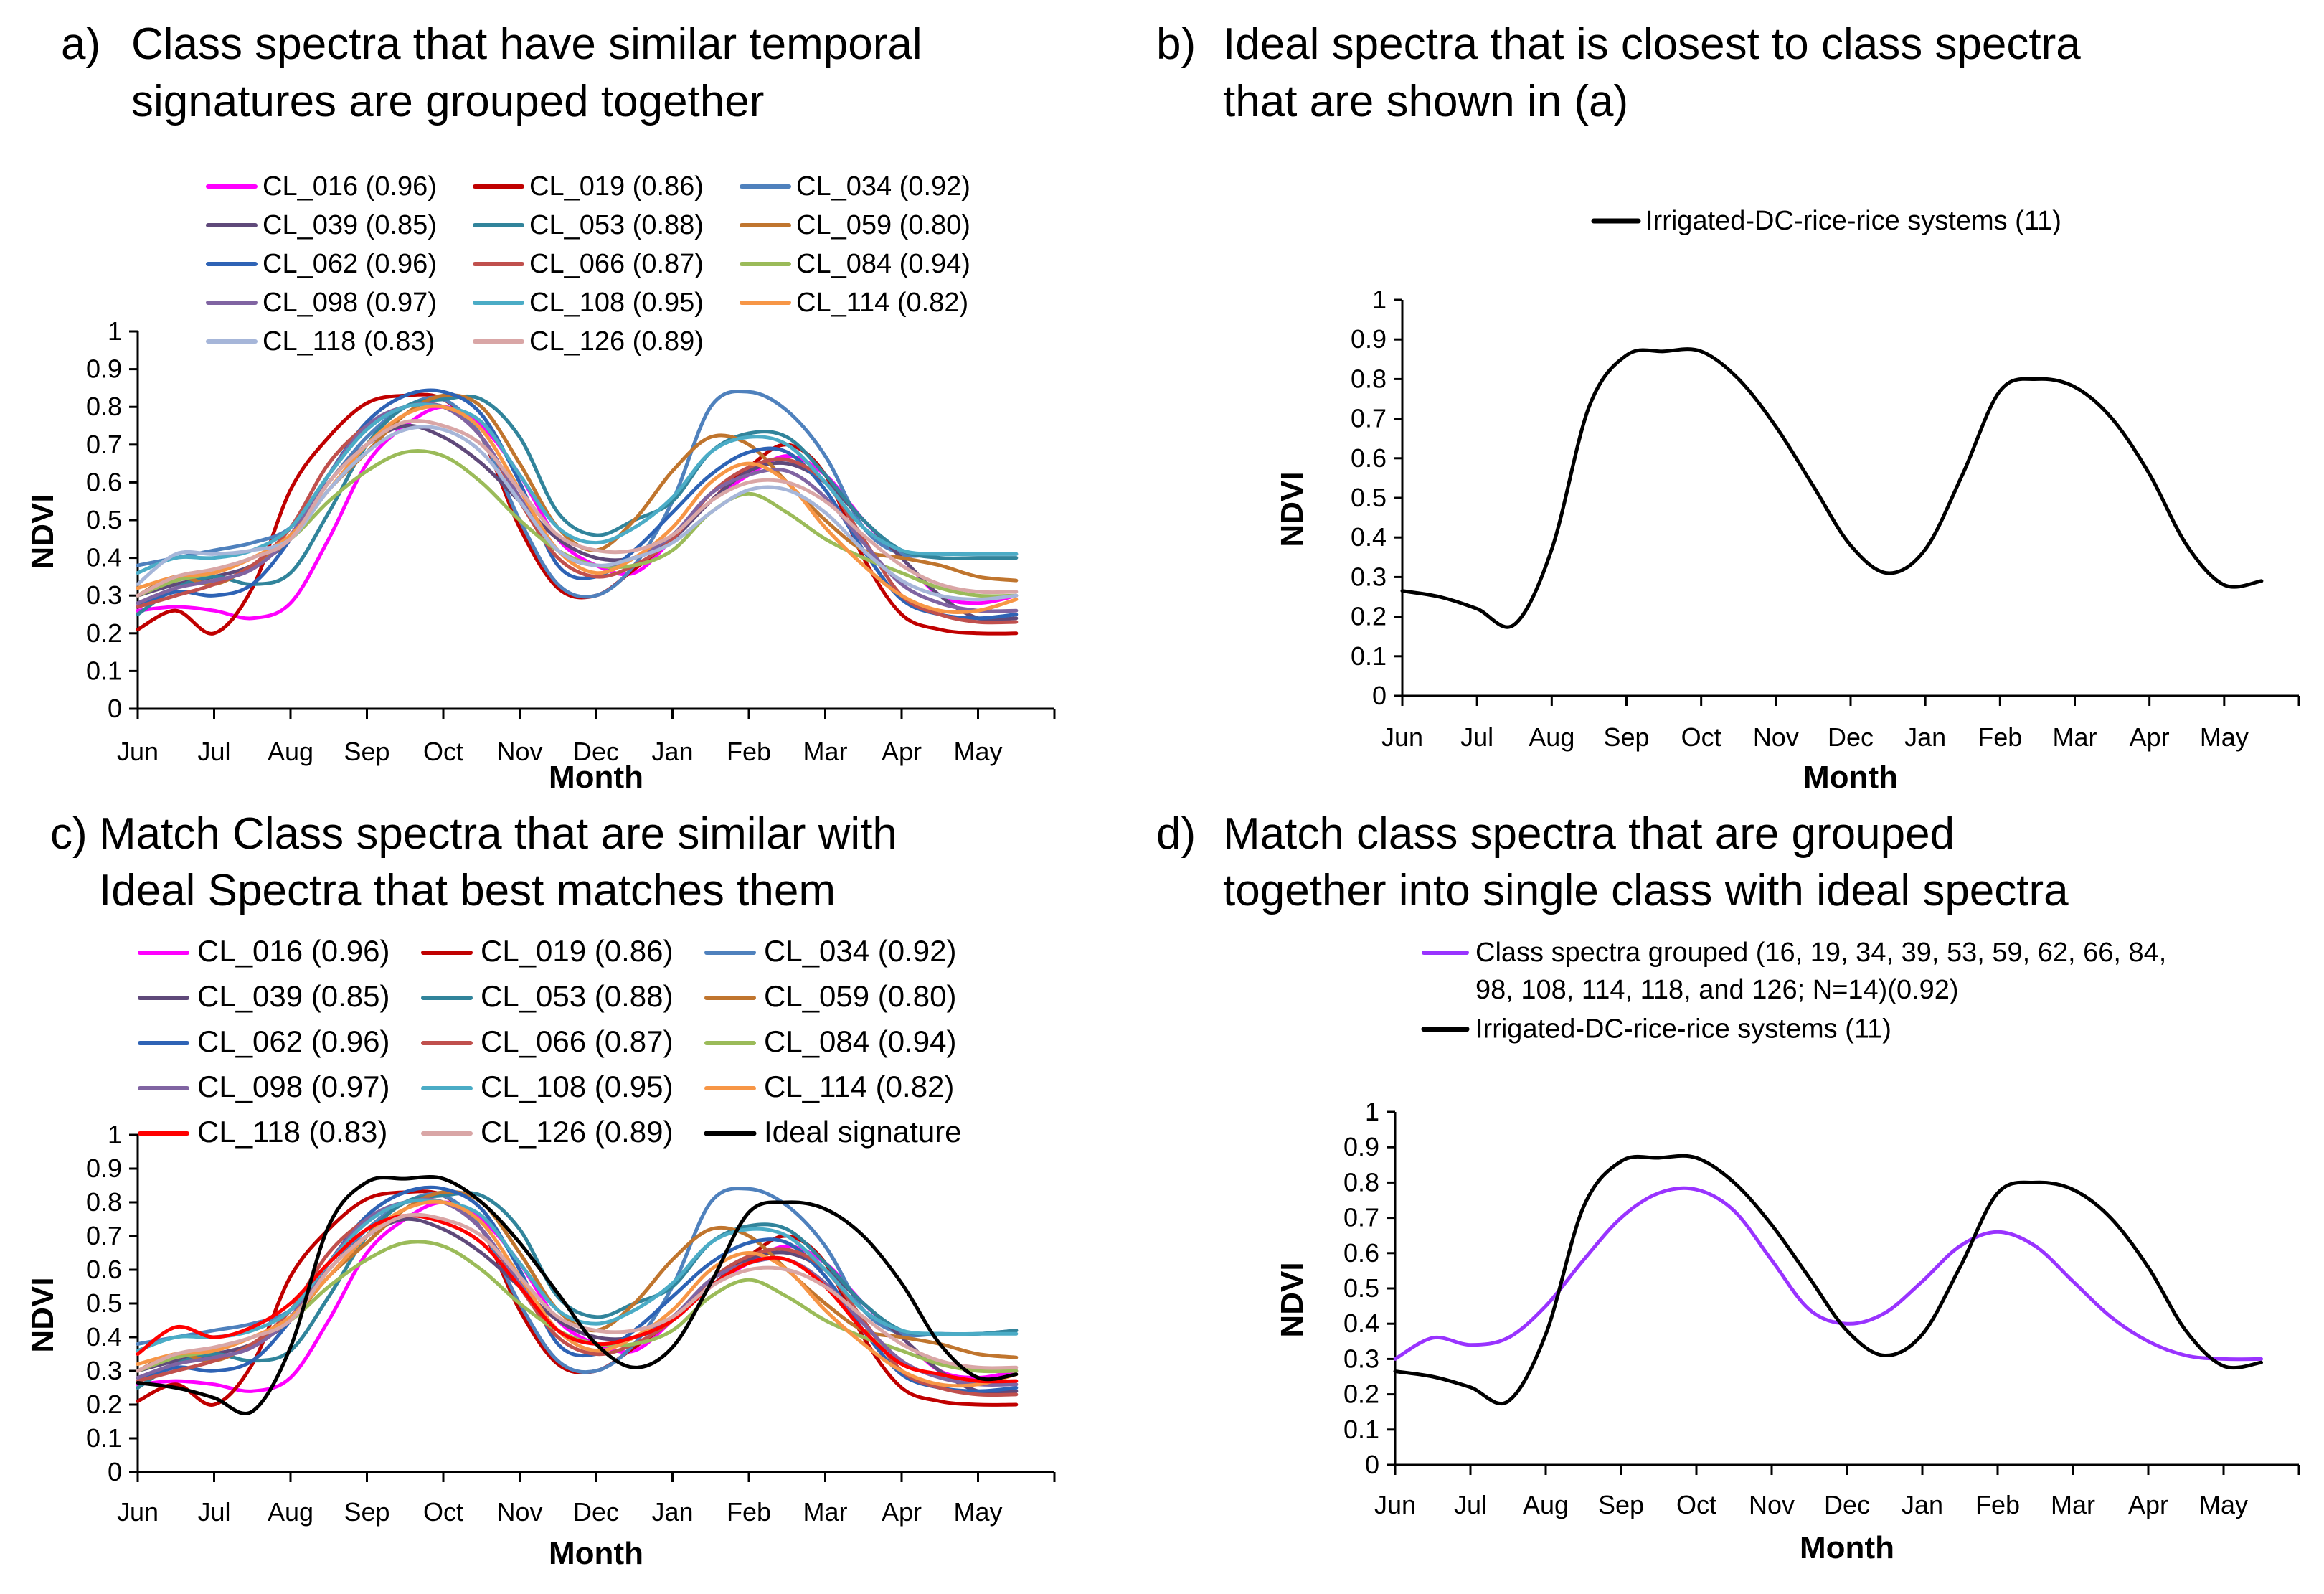 The image size is (2324, 1594). Describe the element at coordinates (1847, 1547) in the screenshot. I see `x-axis-label: Month` at that location.